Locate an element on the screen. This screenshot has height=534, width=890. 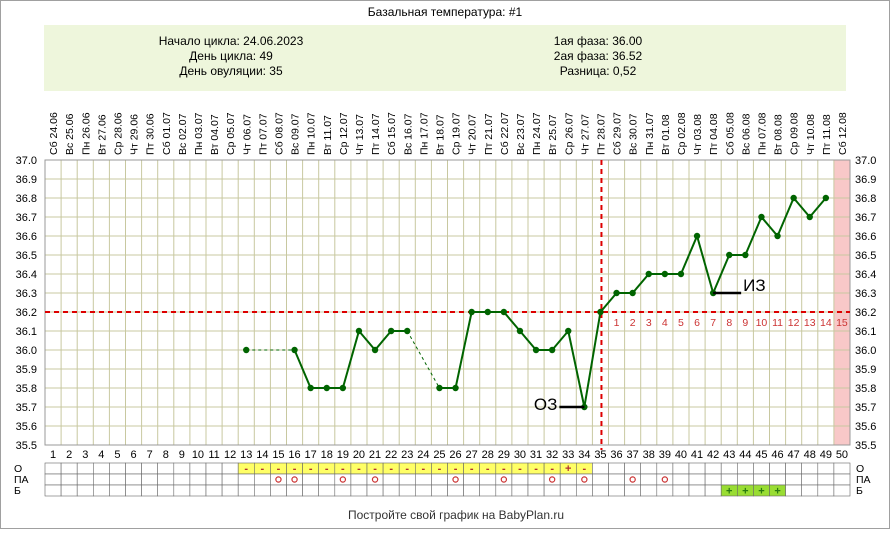
footer-link: Постройте свой график на BabyPlan.ru is located at coordinates (456, 515).